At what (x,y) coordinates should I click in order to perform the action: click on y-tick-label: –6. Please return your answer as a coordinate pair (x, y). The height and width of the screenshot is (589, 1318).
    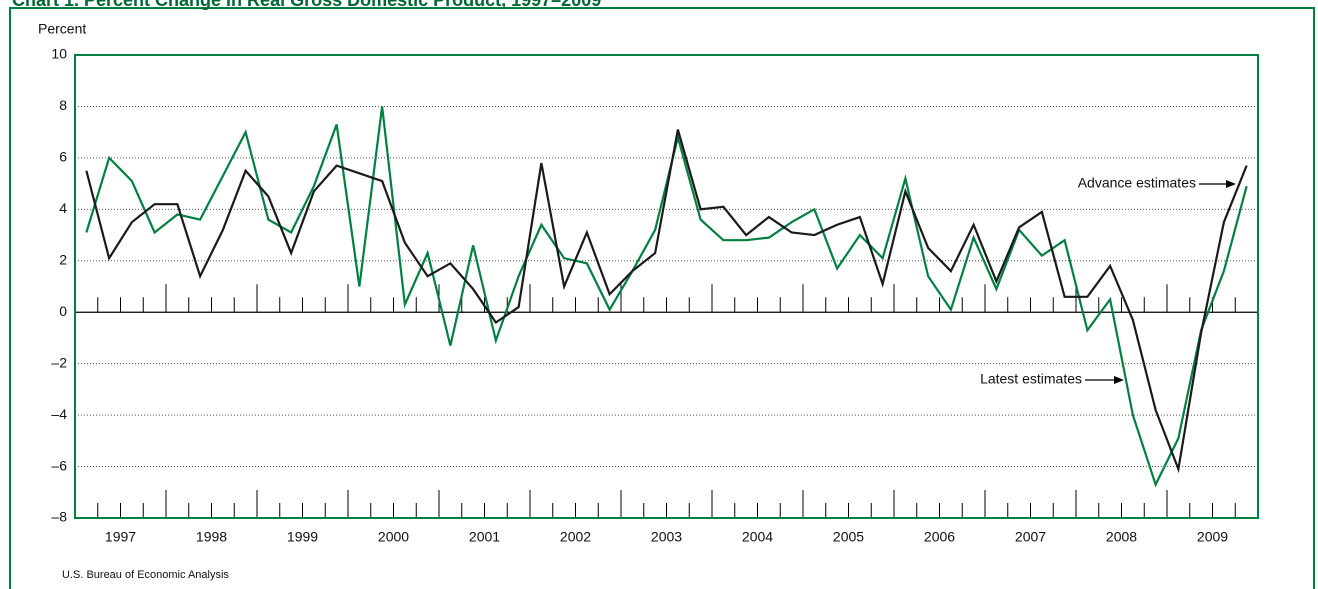
    Looking at the image, I should click on (59, 465).